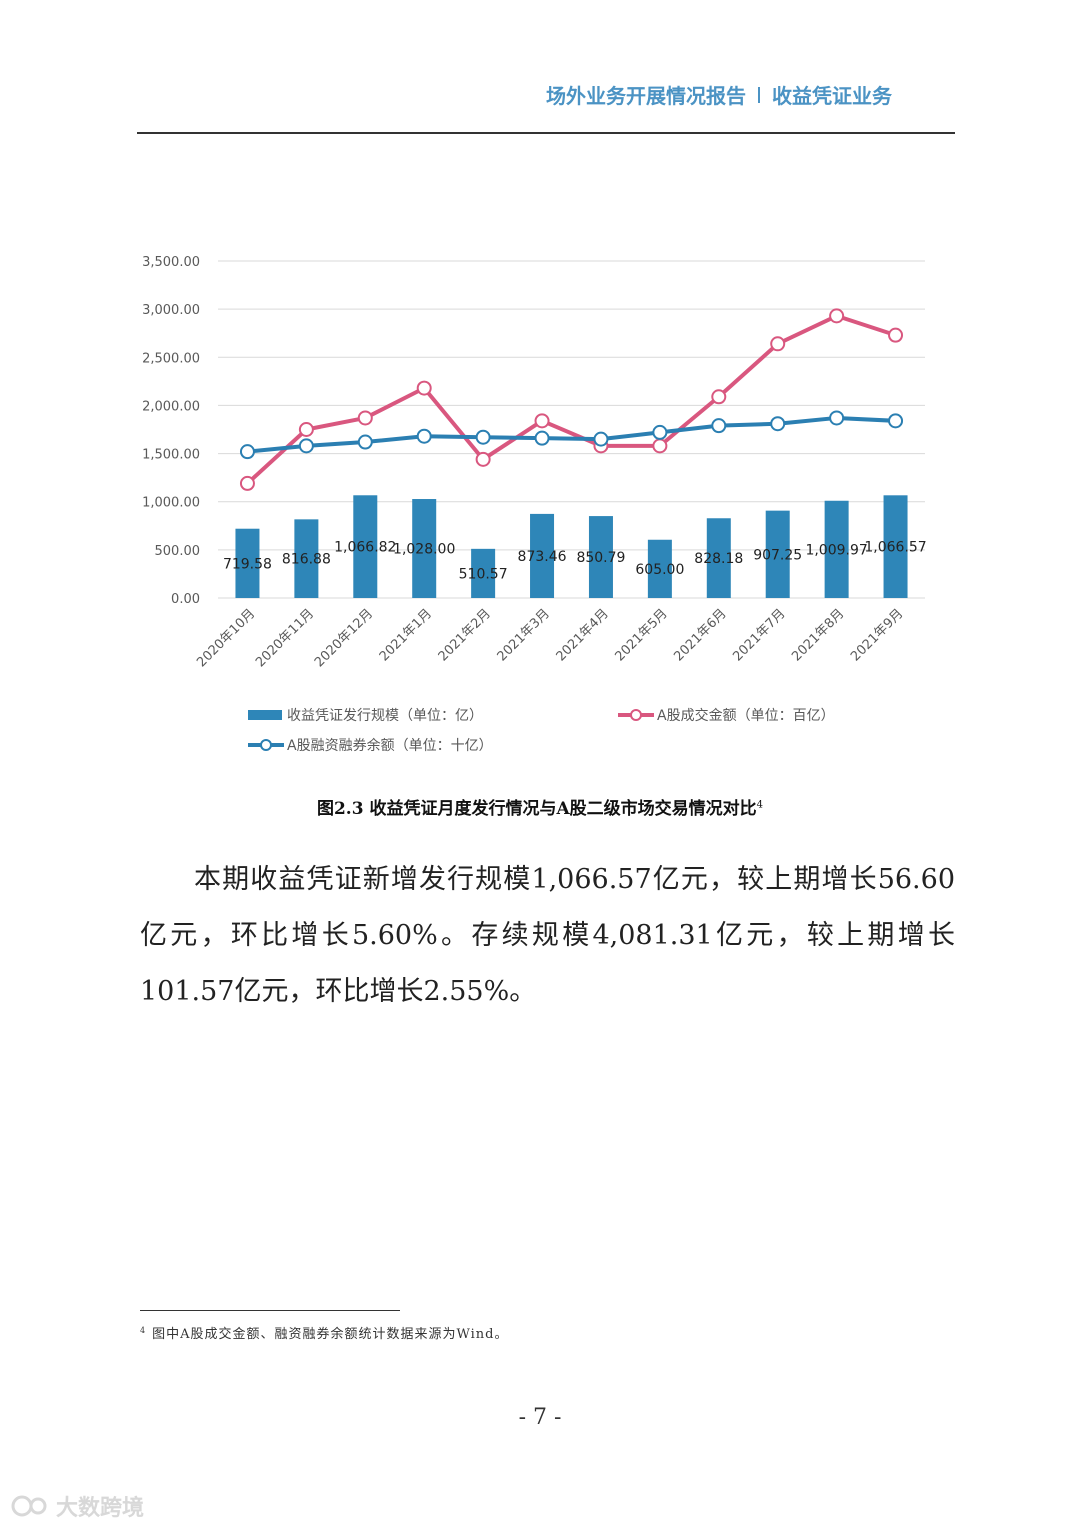  What do you see at coordinates (29, 1506) in the screenshot?
I see `watermark-icon` at bounding box center [29, 1506].